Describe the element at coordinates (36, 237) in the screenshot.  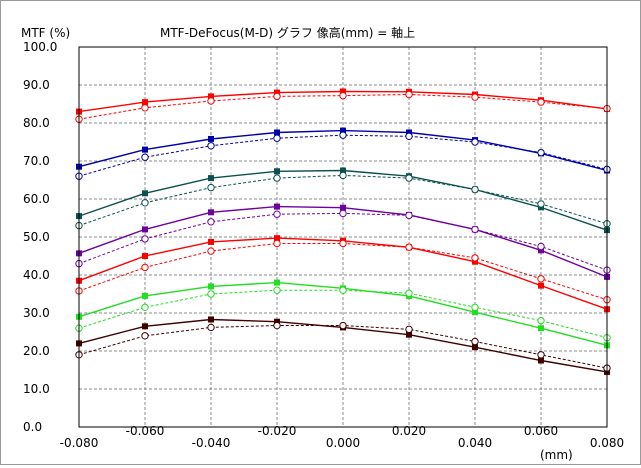
I see `y-tick-label: 50.0` at that location.